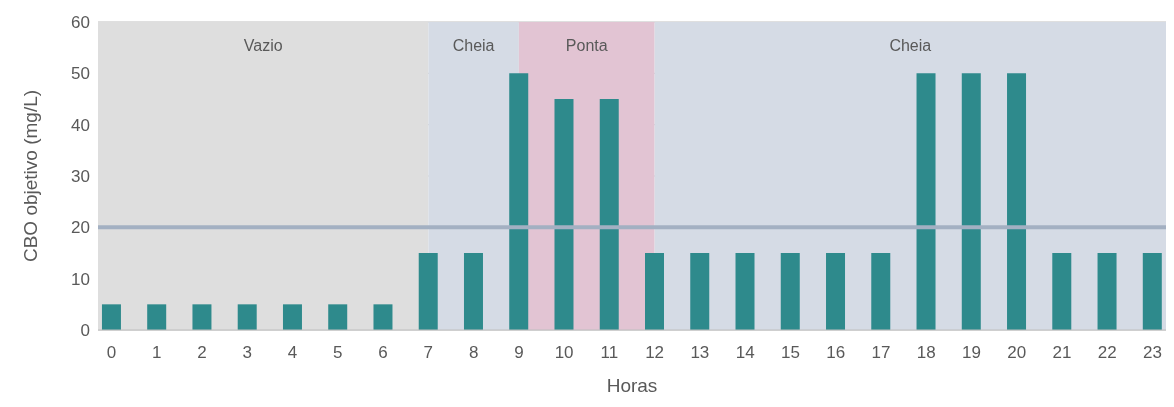 The height and width of the screenshot is (407, 1174). Describe the element at coordinates (247, 353) in the screenshot. I see `x-tick-label: 3` at that location.